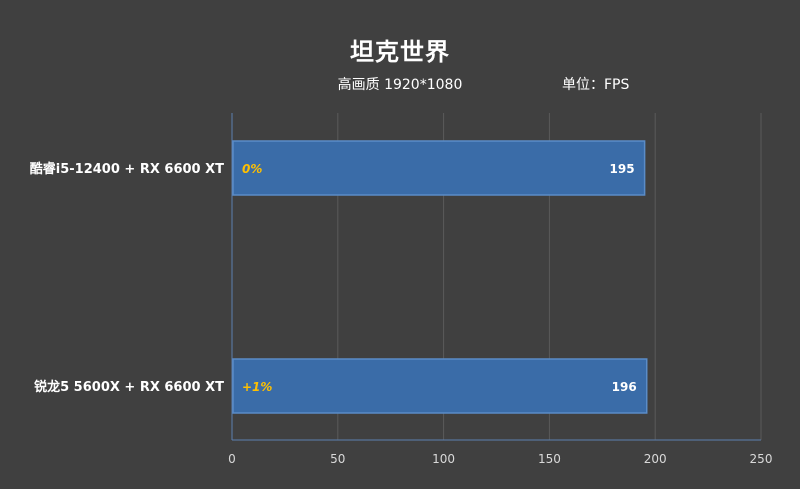 Image resolution: width=800 pixels, height=489 pixels. I want to click on percent-label-1: +1%, so click(257, 387).